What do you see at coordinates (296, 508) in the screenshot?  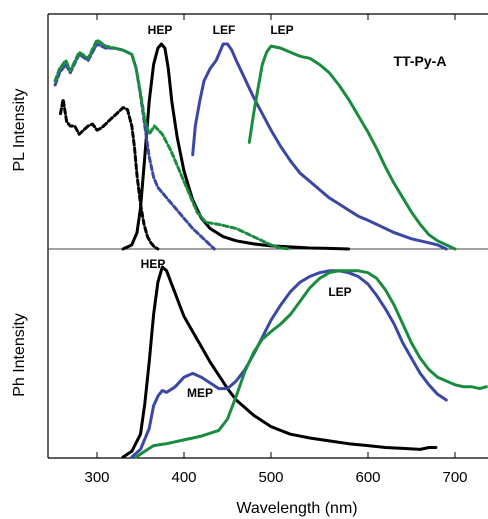 I see `x-axis-title: Wavelength (nm)` at bounding box center [296, 508].